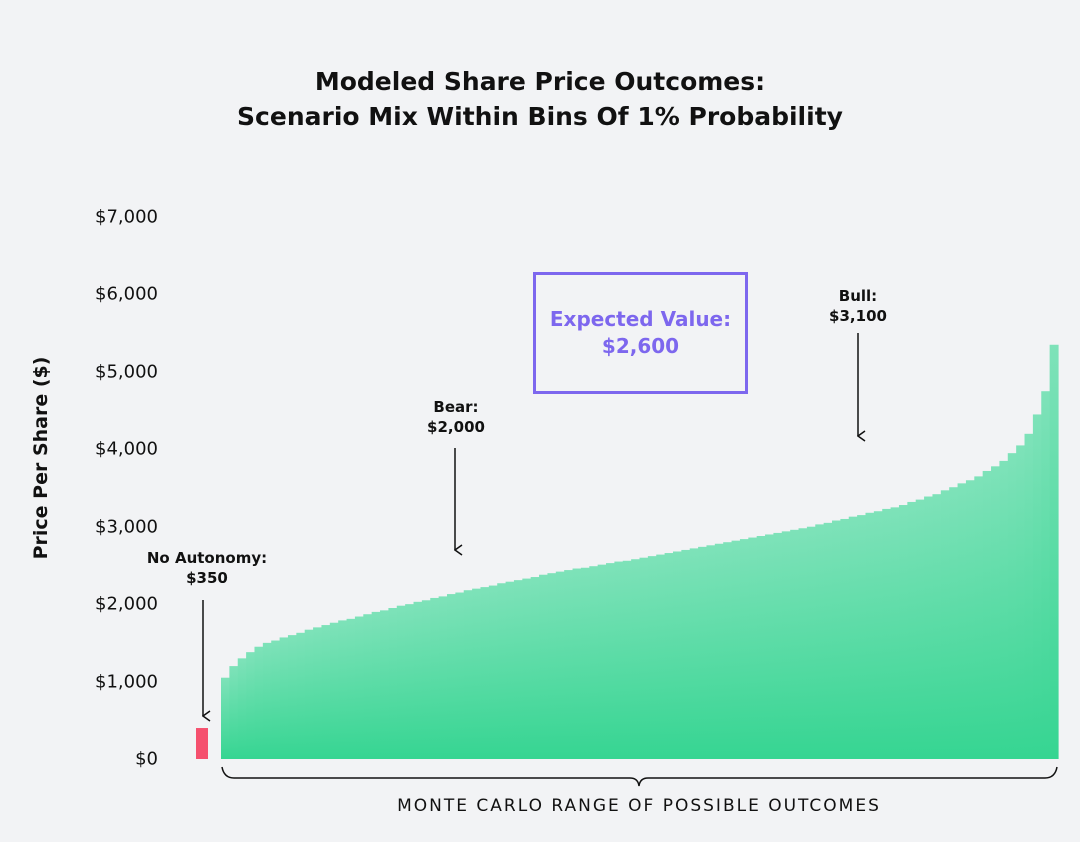  What do you see at coordinates (126, 449) in the screenshot?
I see `y-tick-label: $4,000` at bounding box center [126, 449].